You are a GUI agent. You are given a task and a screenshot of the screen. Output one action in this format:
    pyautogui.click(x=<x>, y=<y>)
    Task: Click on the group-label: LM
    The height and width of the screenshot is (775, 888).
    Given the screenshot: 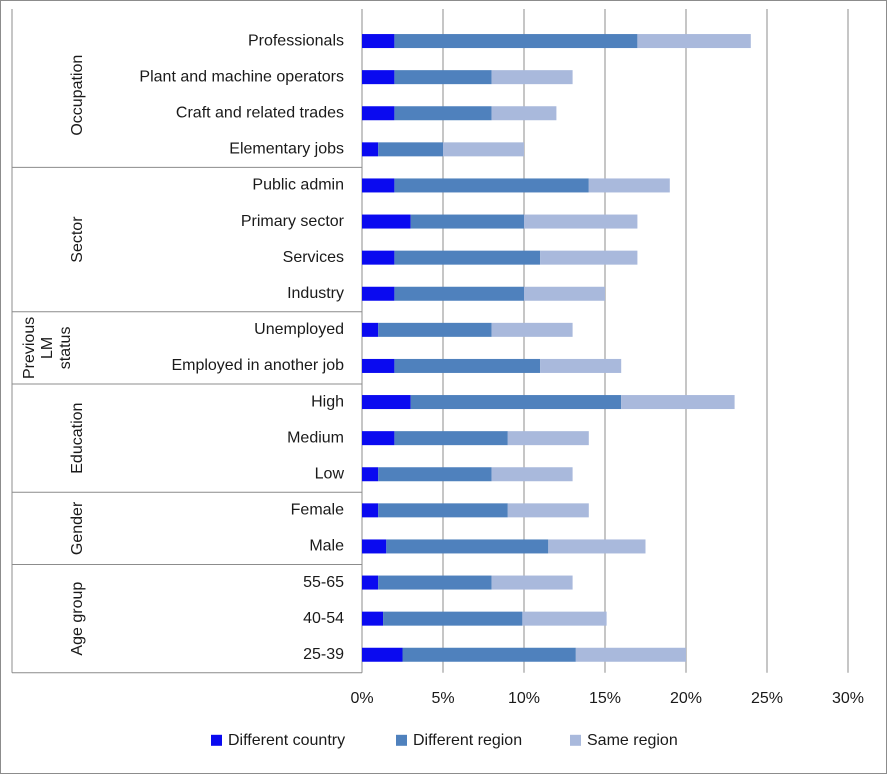 What is the action you would take?
    pyautogui.click(x=47, y=348)
    